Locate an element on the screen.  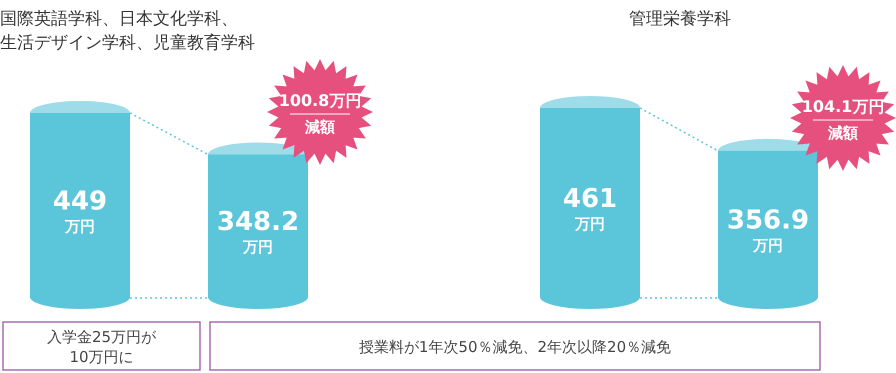
text: 100.8万円 is located at coordinates (320, 100).